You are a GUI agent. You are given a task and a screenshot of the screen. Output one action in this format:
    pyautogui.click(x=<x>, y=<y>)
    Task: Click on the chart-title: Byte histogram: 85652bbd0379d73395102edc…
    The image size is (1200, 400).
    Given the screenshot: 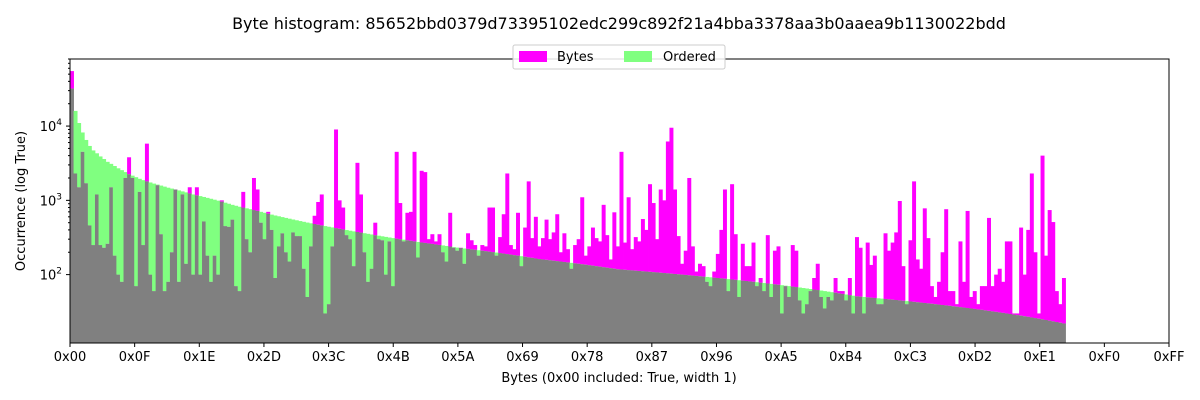 What is the action you would take?
    pyautogui.click(x=619, y=23)
    